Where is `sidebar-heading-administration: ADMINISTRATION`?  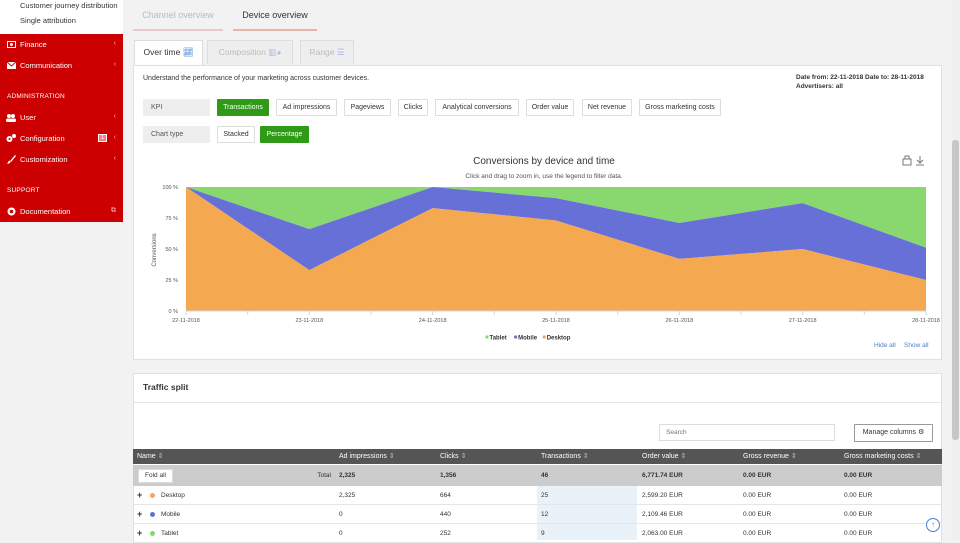 sidebar-heading-administration: ADMINISTRATION is located at coordinates (36, 96).